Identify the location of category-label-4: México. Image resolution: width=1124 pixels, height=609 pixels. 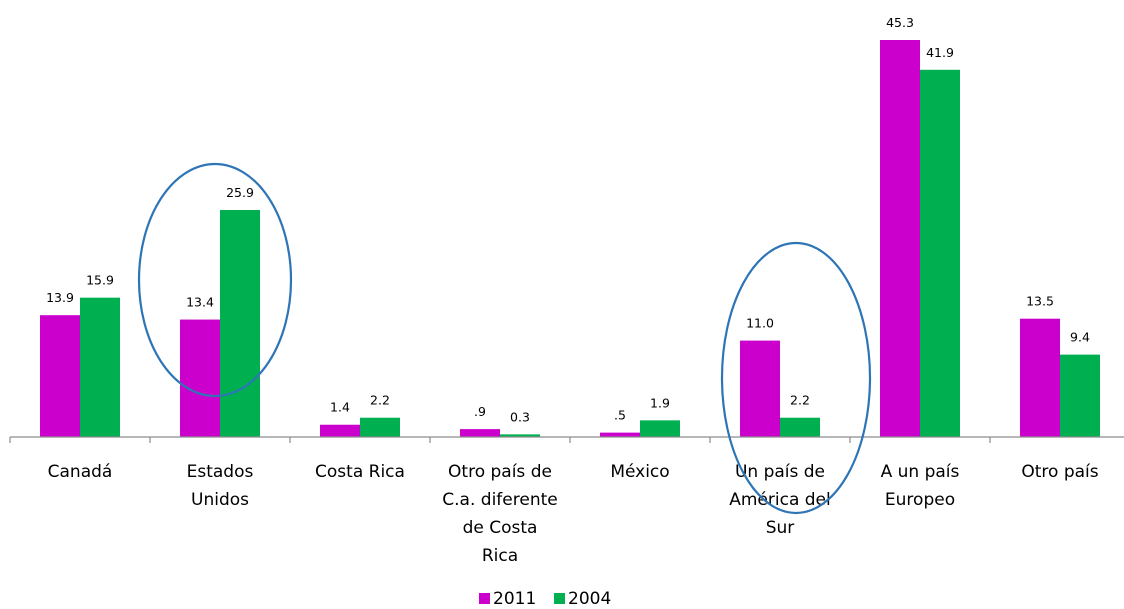
(639, 472).